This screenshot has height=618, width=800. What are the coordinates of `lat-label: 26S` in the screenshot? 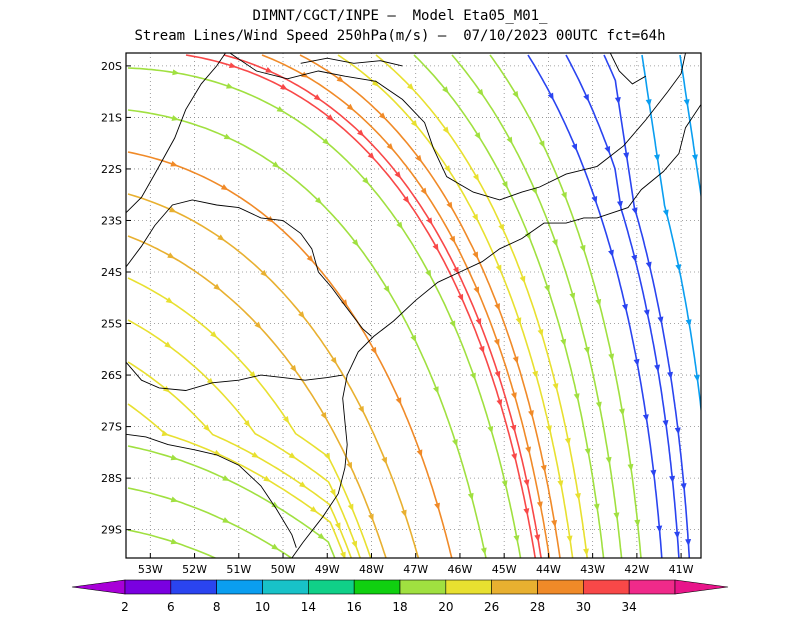 It's located at (111, 375).